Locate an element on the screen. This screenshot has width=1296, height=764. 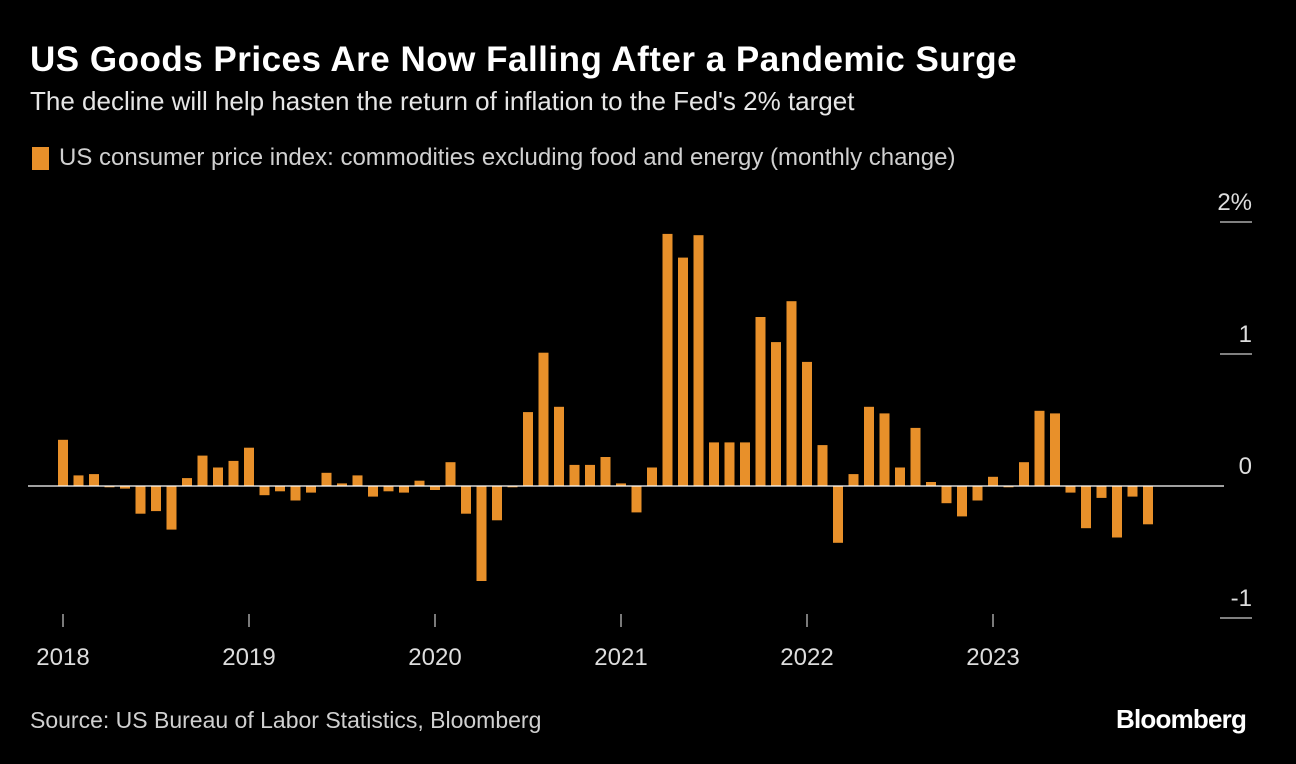
x-tick-label: 2018 is located at coordinates (62, 657).